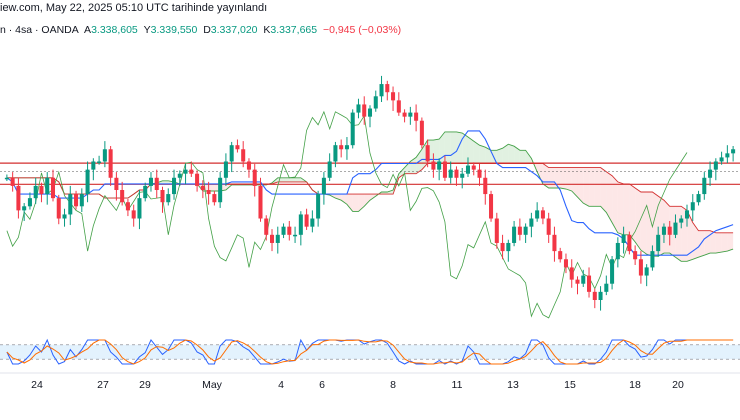 The width and height of the screenshot is (740, 420). What do you see at coordinates (147, 30) in the screenshot?
I see `high-label: Y` at bounding box center [147, 30].